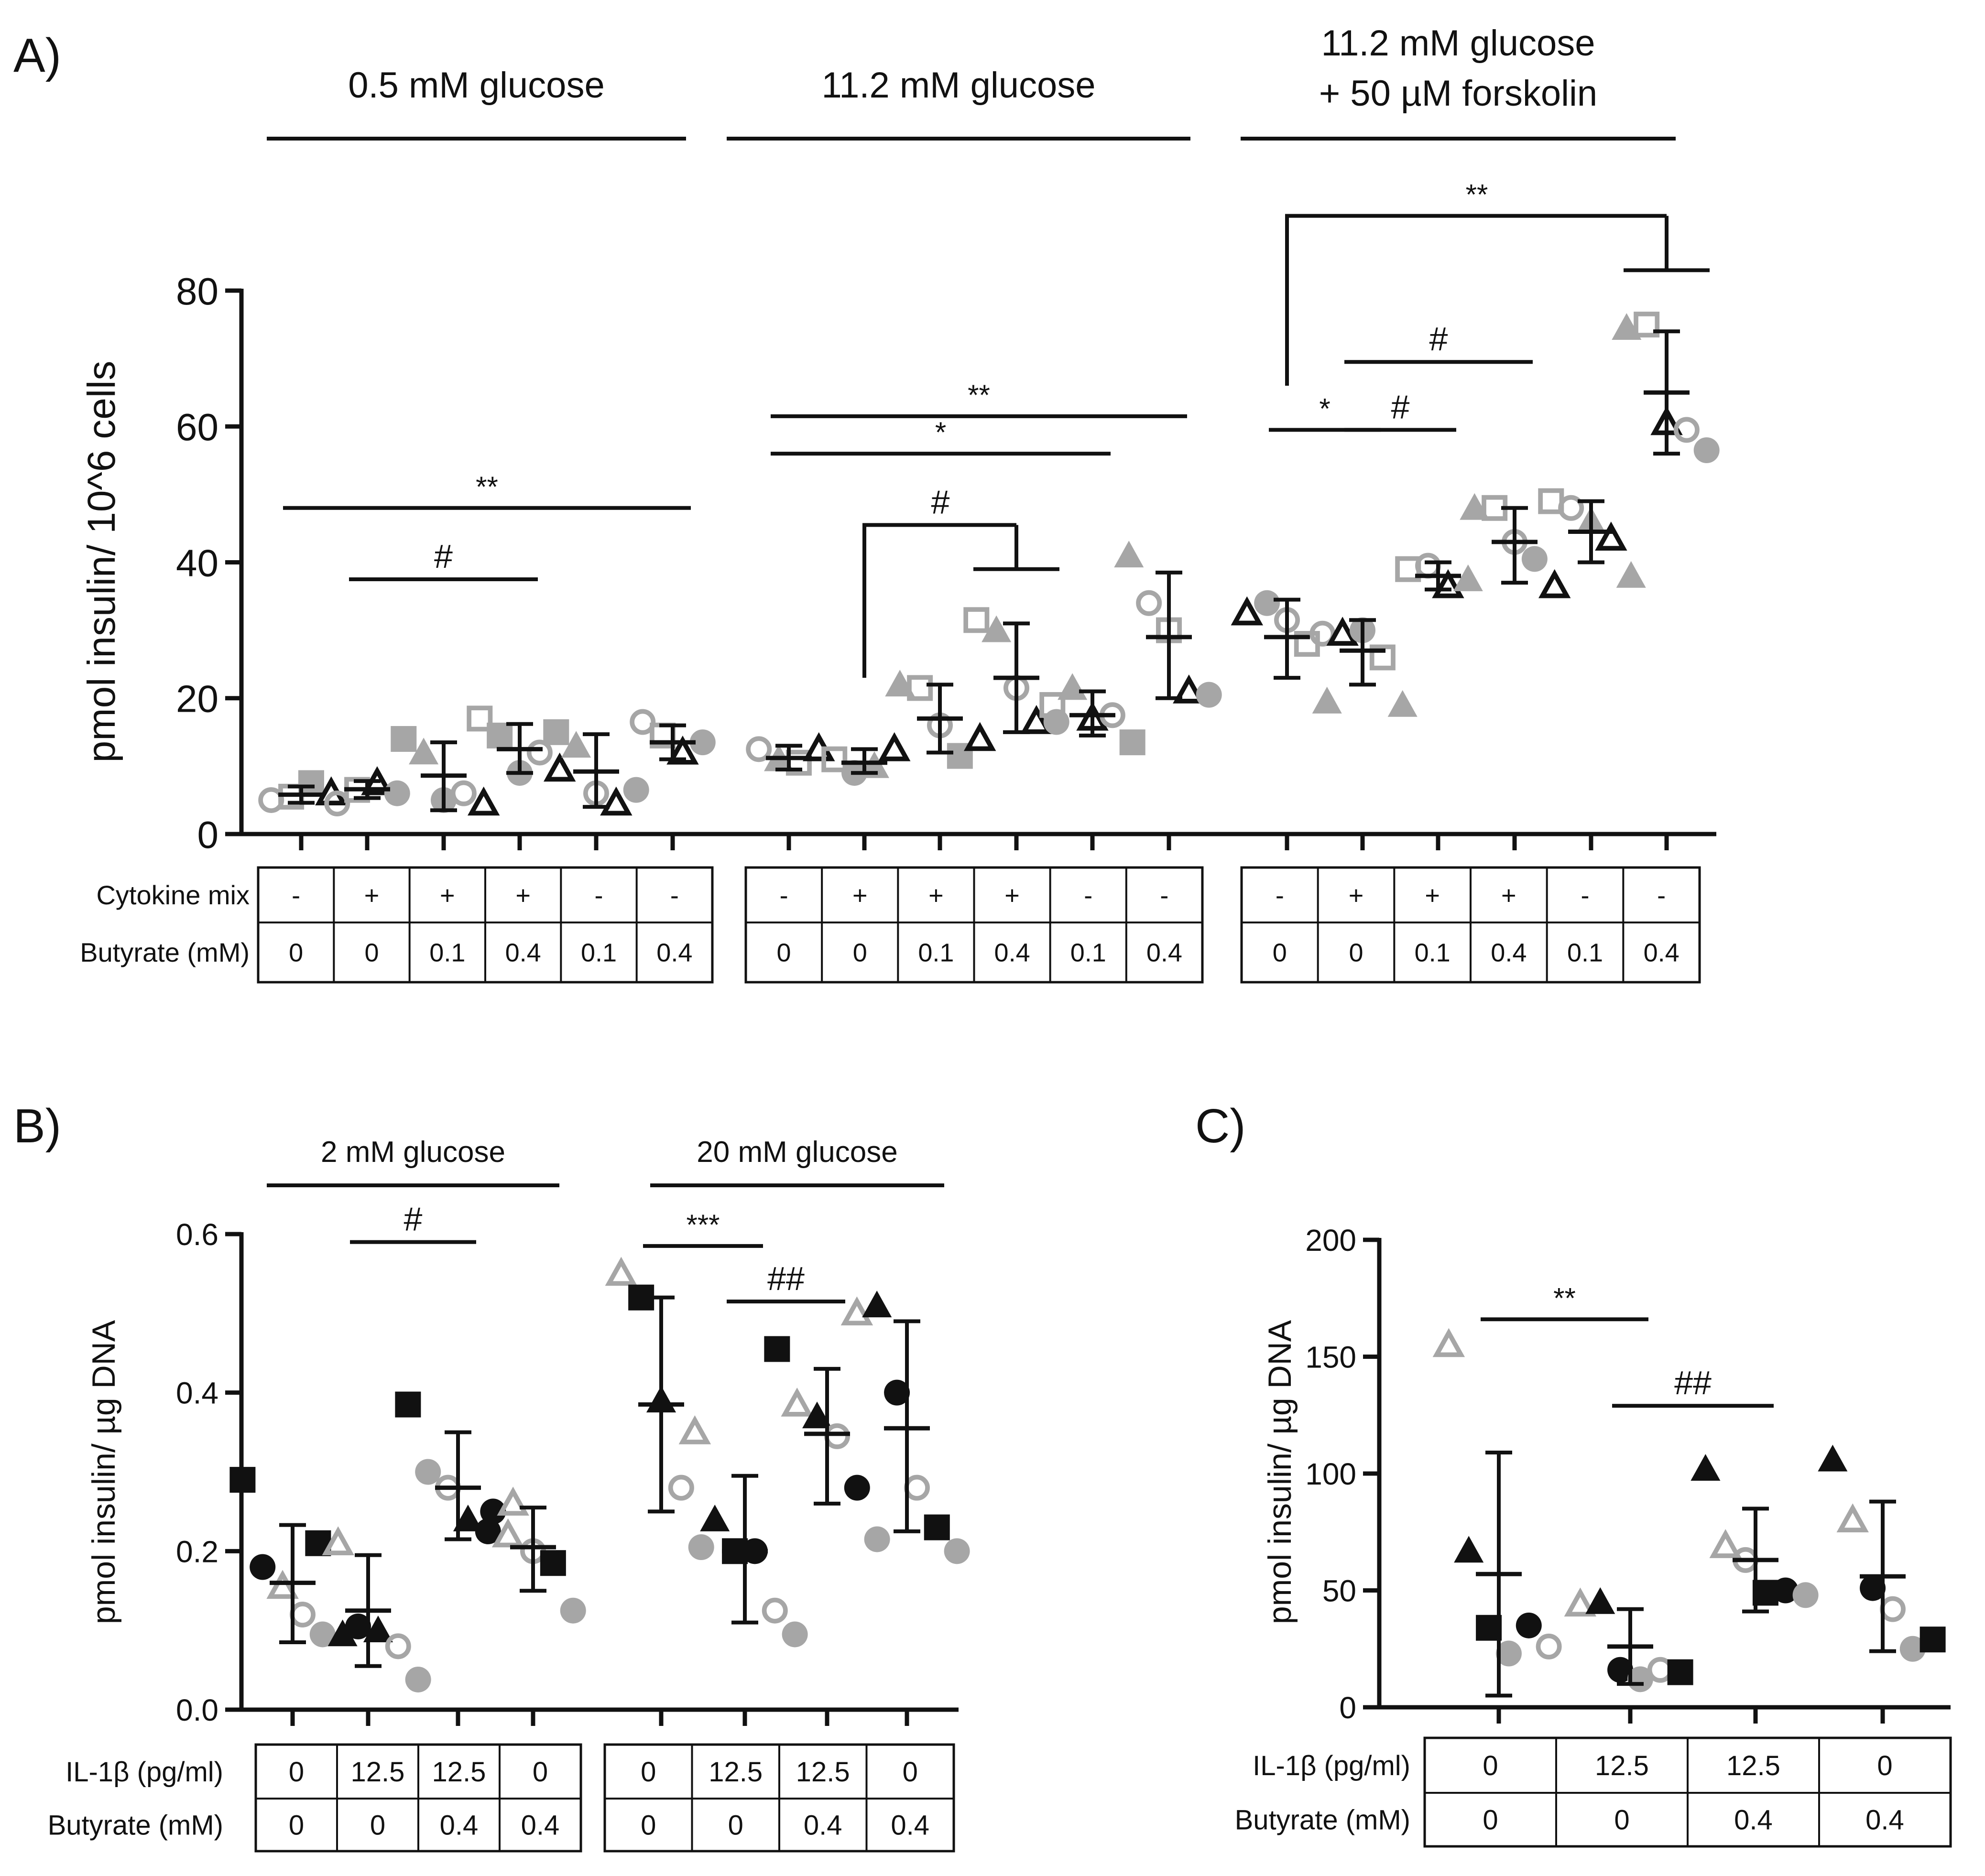 The width and height of the screenshot is (1985, 1876). What do you see at coordinates (797, 1152) in the screenshot?
I see `group-title-B: 20 mM glucose` at bounding box center [797, 1152].